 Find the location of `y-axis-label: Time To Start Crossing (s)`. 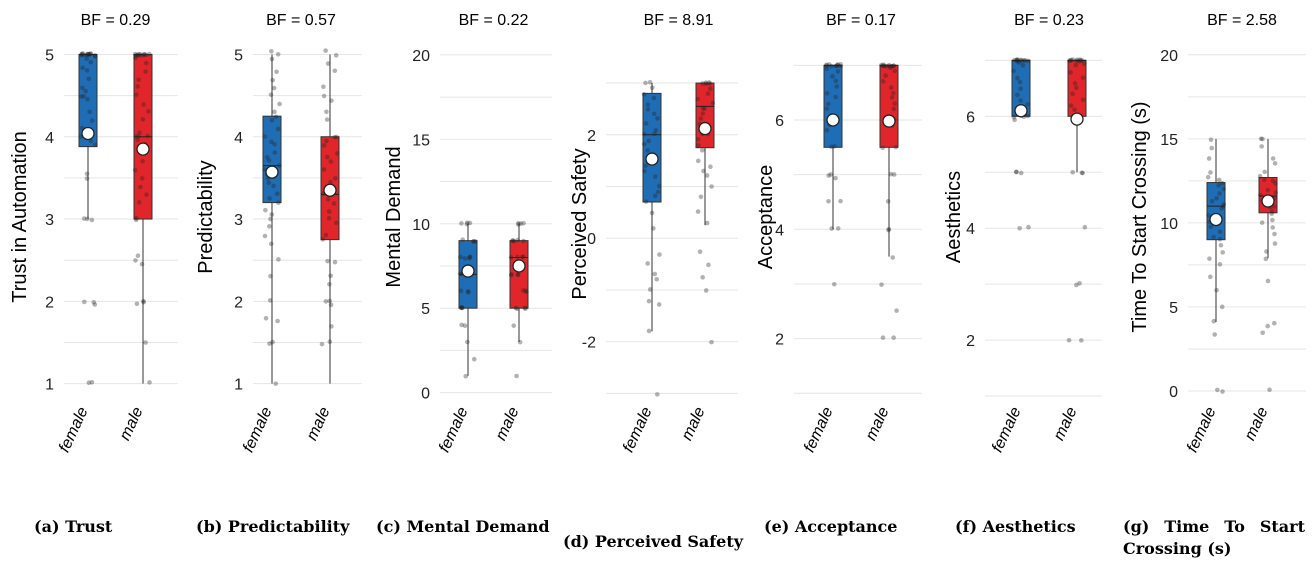

y-axis-label: Time To Start Crossing (s) is located at coordinates (1140, 216).